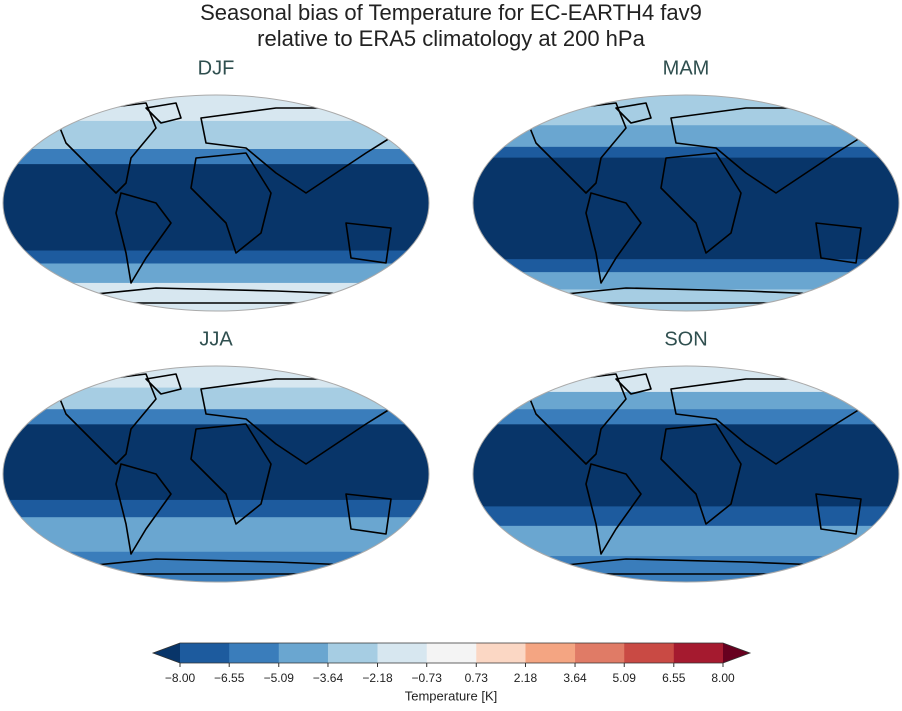 The height and width of the screenshot is (711, 902). What do you see at coordinates (377, 678) in the screenshot?
I see `colorbar-tick-label: −2.18` at bounding box center [377, 678].